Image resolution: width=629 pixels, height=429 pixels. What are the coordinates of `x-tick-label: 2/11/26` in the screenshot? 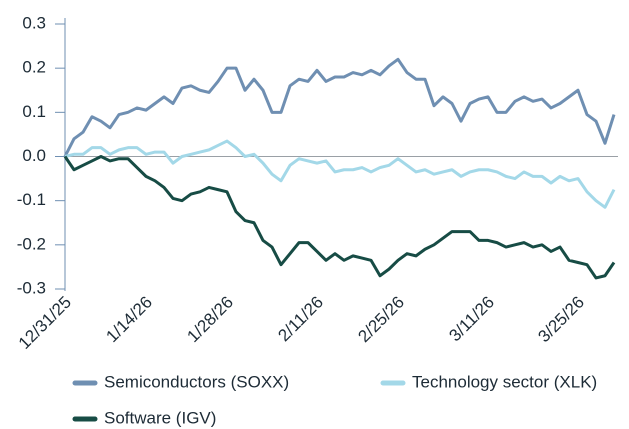 It's located at (300, 319).